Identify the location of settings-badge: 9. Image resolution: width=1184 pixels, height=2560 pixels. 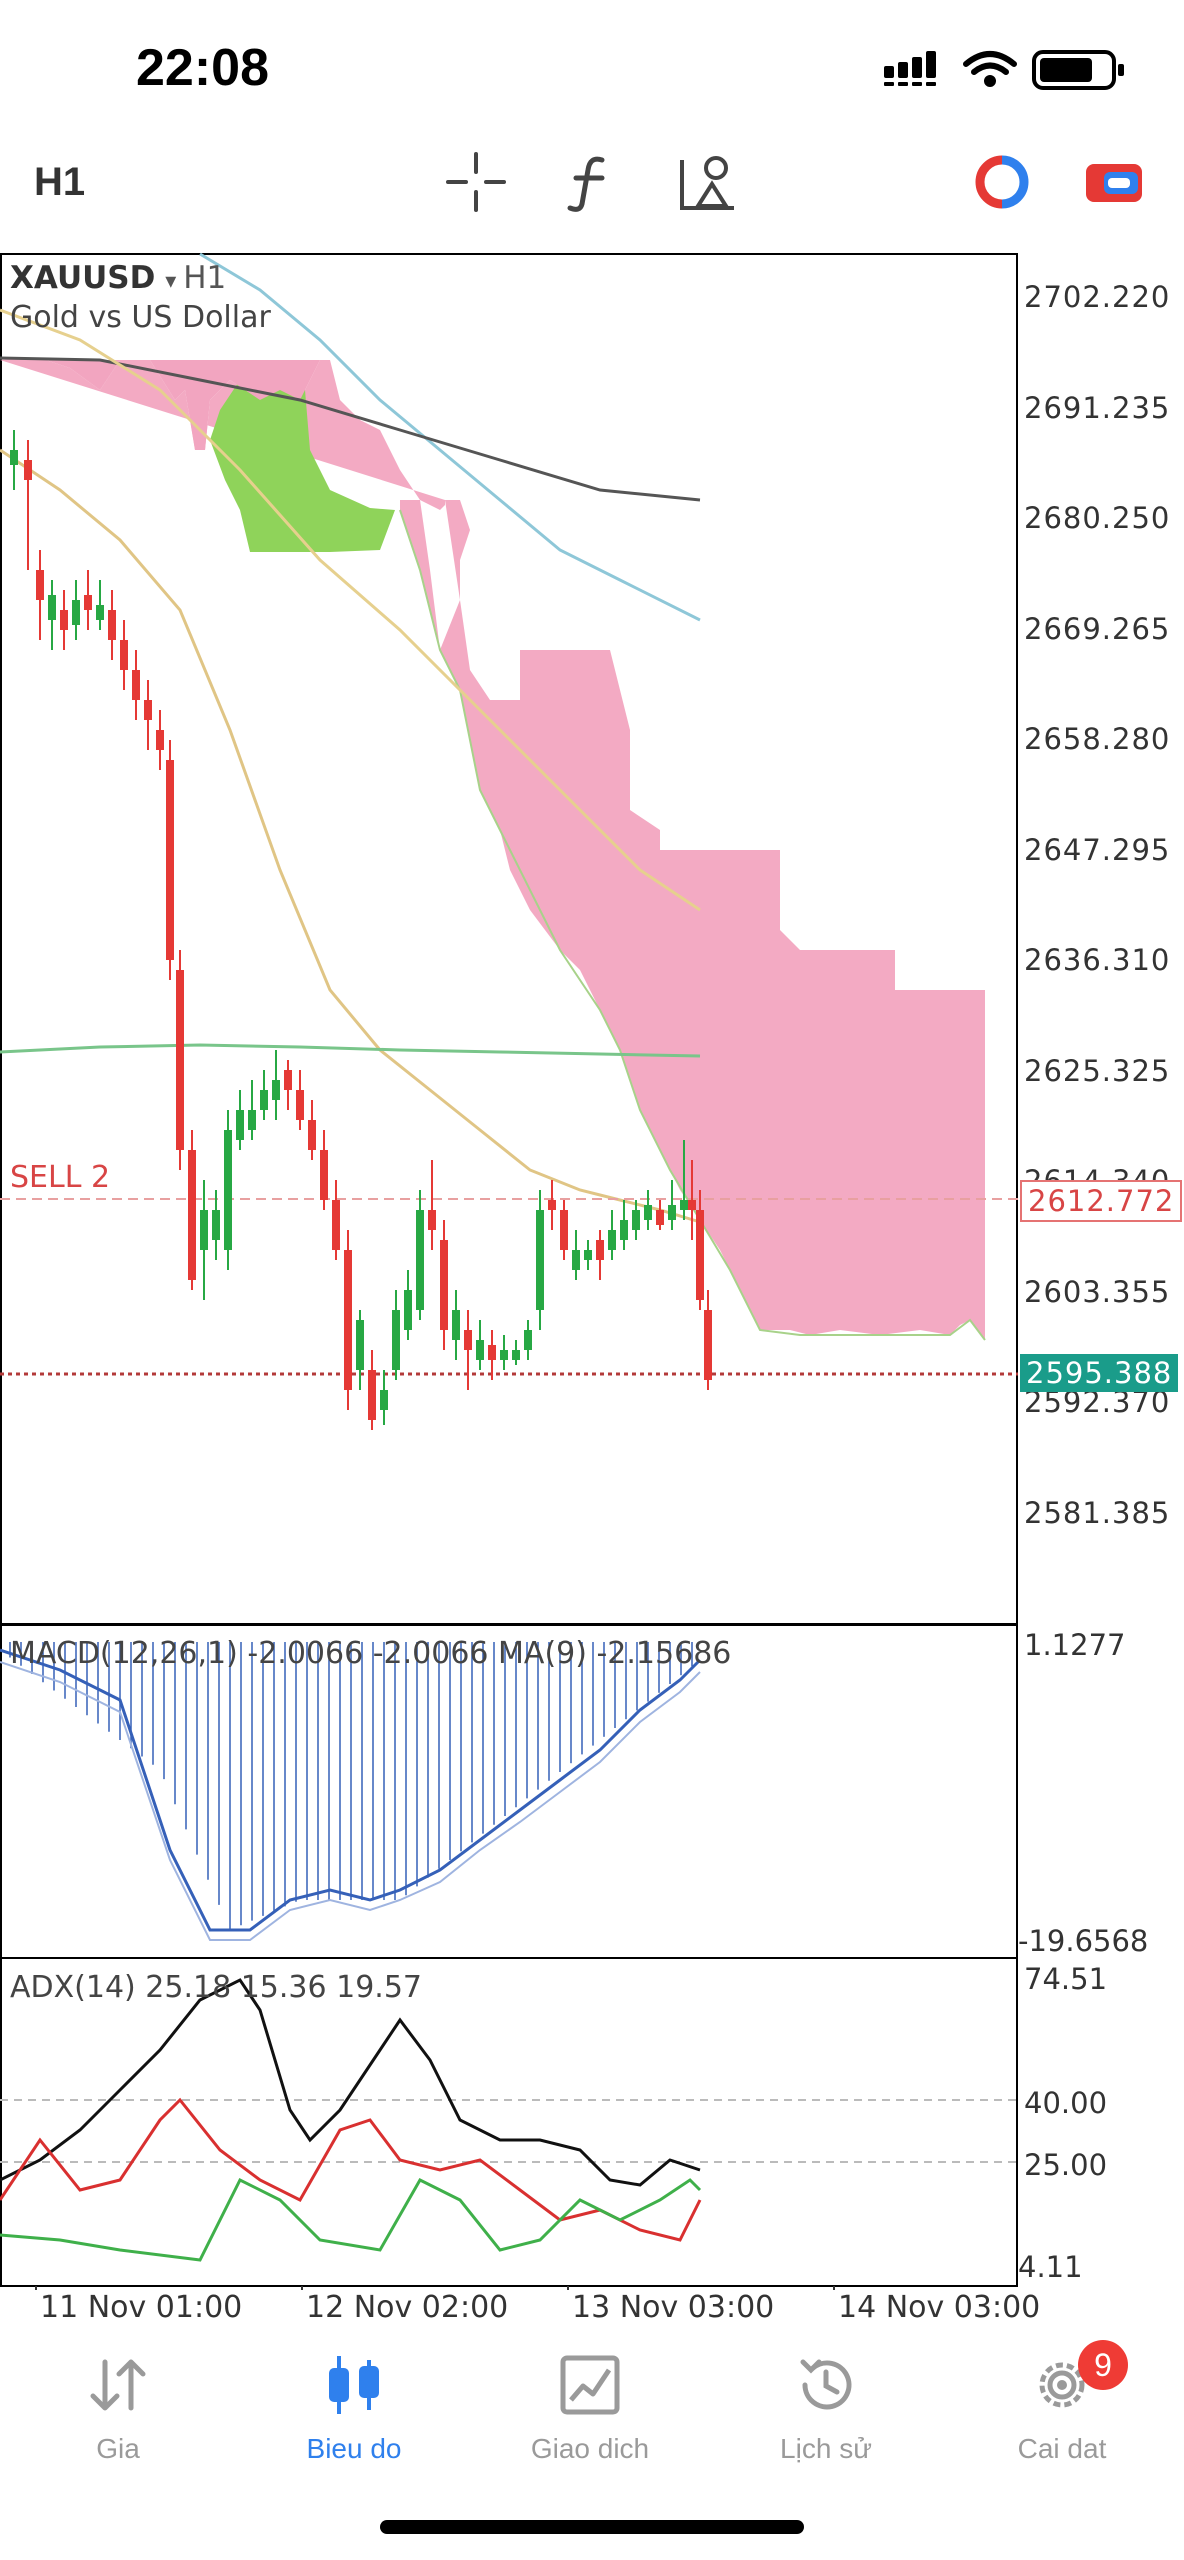
(1103, 2365).